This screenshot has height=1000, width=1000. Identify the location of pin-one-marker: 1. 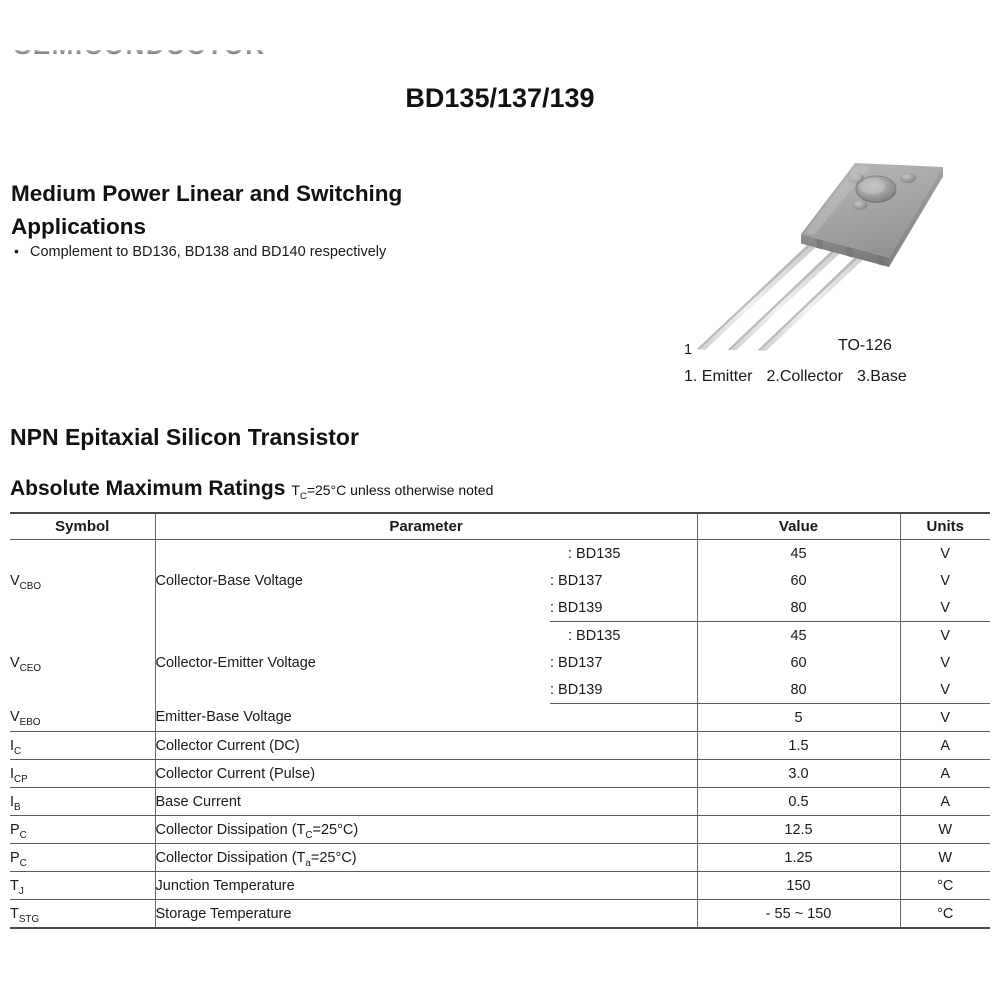
(688, 350).